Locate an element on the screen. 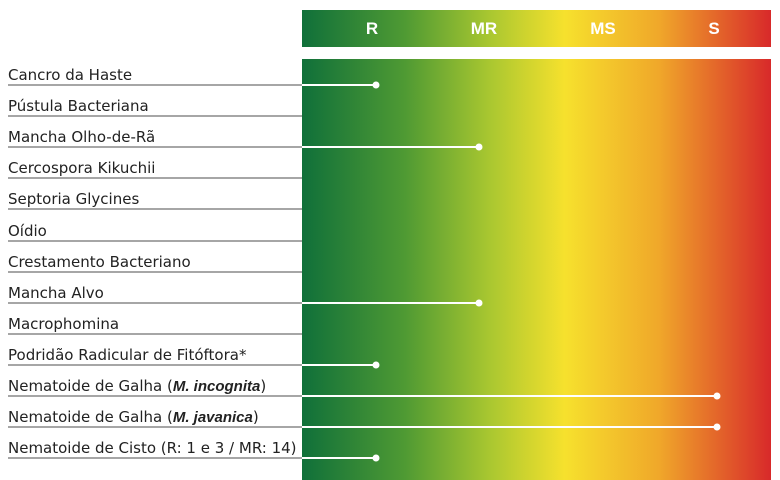 Image resolution: width=780 pixels, height=480 pixels. row-label: Septoria Glycines is located at coordinates (74, 199).